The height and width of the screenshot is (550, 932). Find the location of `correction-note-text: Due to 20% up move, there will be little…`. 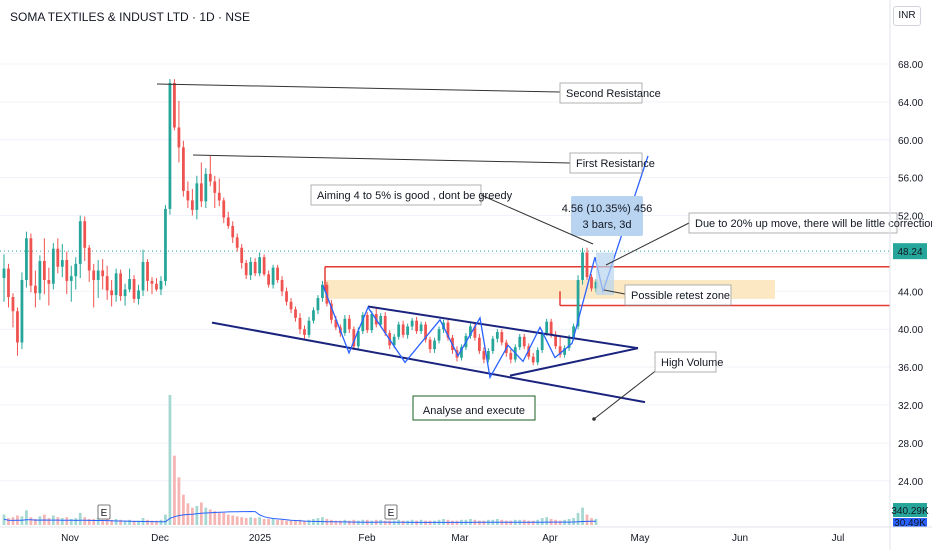

correction-note-text: Due to 20% up move, there will be little… is located at coordinates (813, 224).